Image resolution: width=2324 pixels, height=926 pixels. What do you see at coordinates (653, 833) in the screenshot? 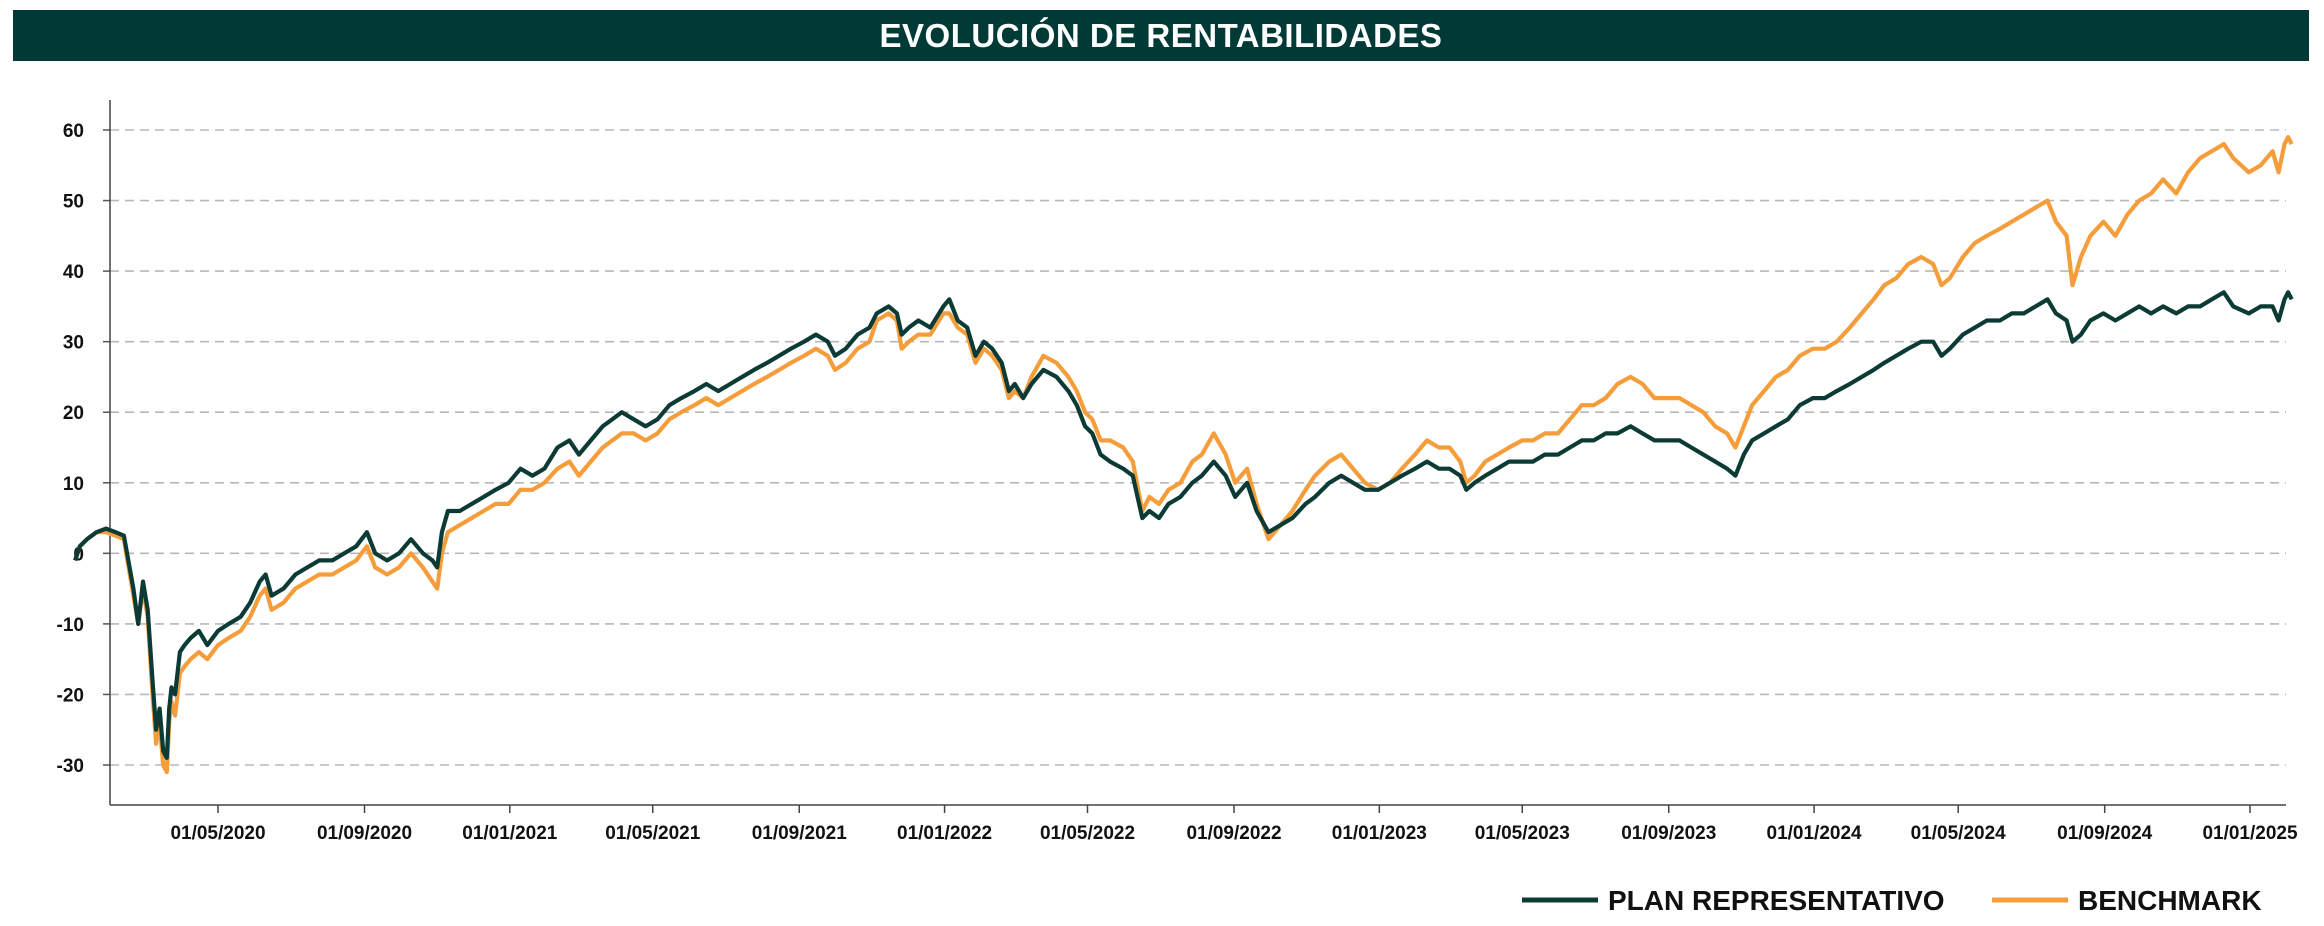
I see `x-tick-label: 01/05/2021` at bounding box center [653, 833].